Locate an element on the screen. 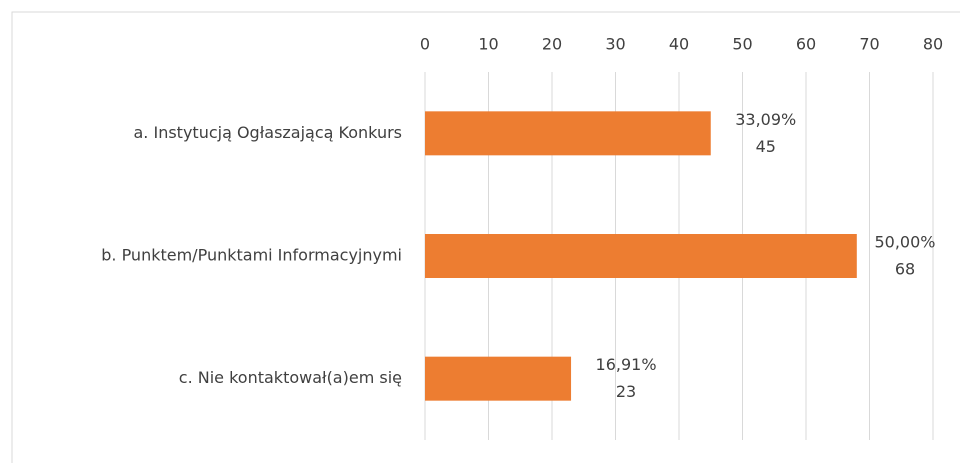  data-label: 23 is located at coordinates (626, 391).